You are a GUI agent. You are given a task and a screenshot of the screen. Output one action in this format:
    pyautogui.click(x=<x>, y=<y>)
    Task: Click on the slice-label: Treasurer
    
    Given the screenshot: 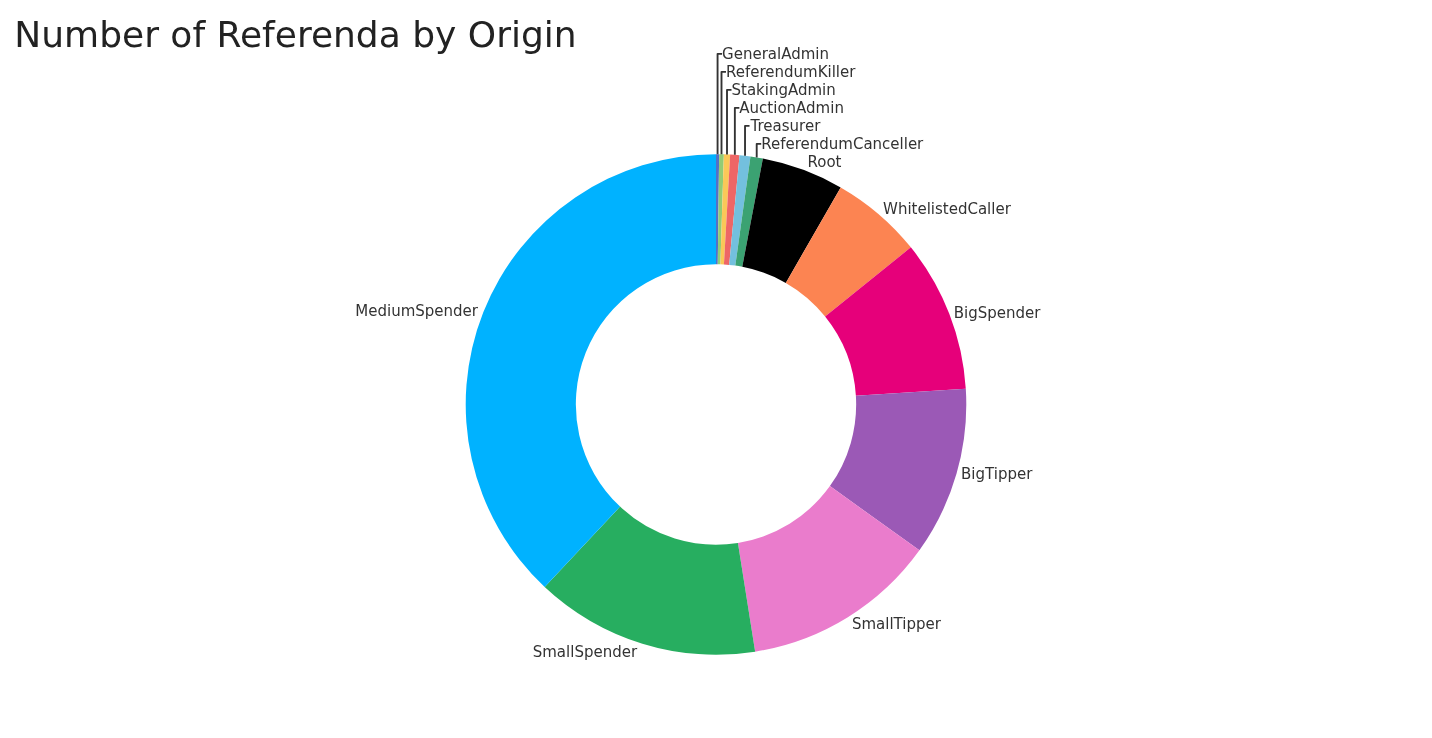 What is the action you would take?
    pyautogui.click(x=785, y=125)
    